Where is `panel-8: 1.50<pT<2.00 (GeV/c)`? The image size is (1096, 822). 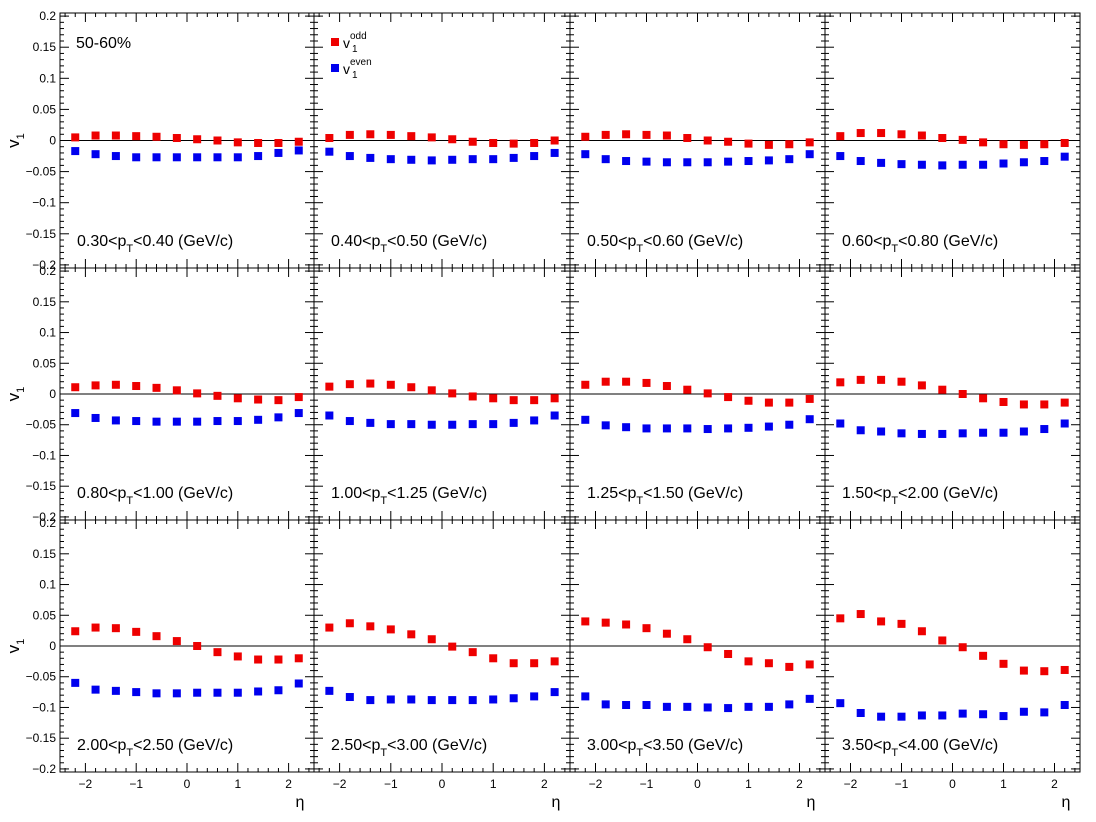 panel-8: 1.50<pT<2.00 (GeV/c) is located at coordinates (952, 394).